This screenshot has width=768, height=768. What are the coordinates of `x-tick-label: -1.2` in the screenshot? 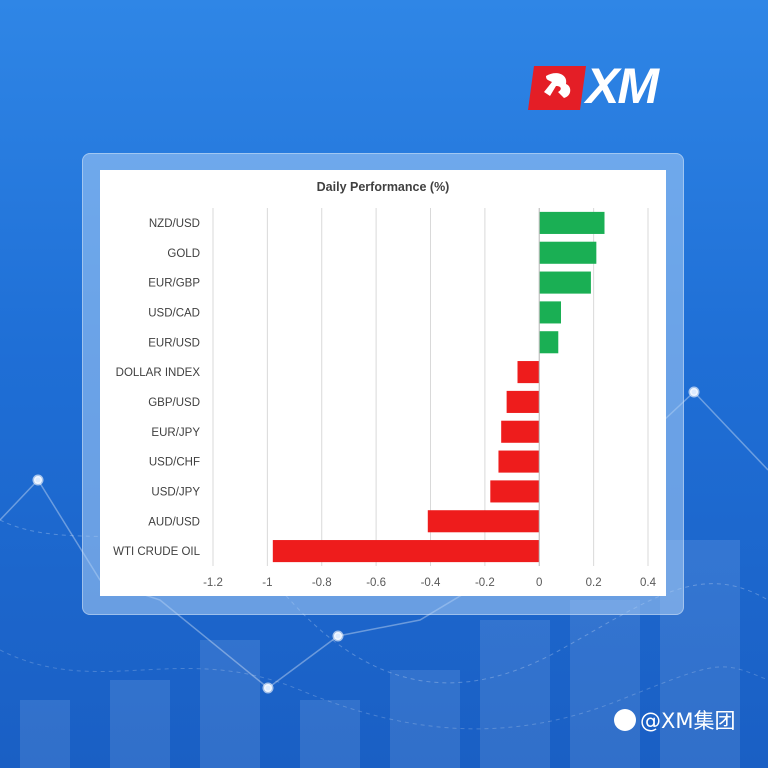 It's located at (213, 583).